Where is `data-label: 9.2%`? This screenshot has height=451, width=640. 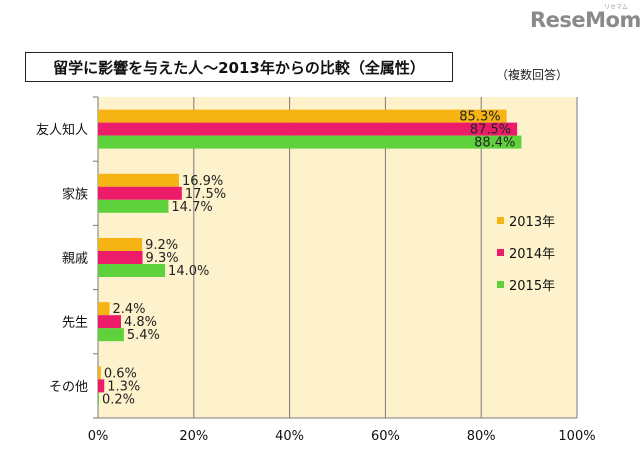 data-label: 9.2% is located at coordinates (161, 245).